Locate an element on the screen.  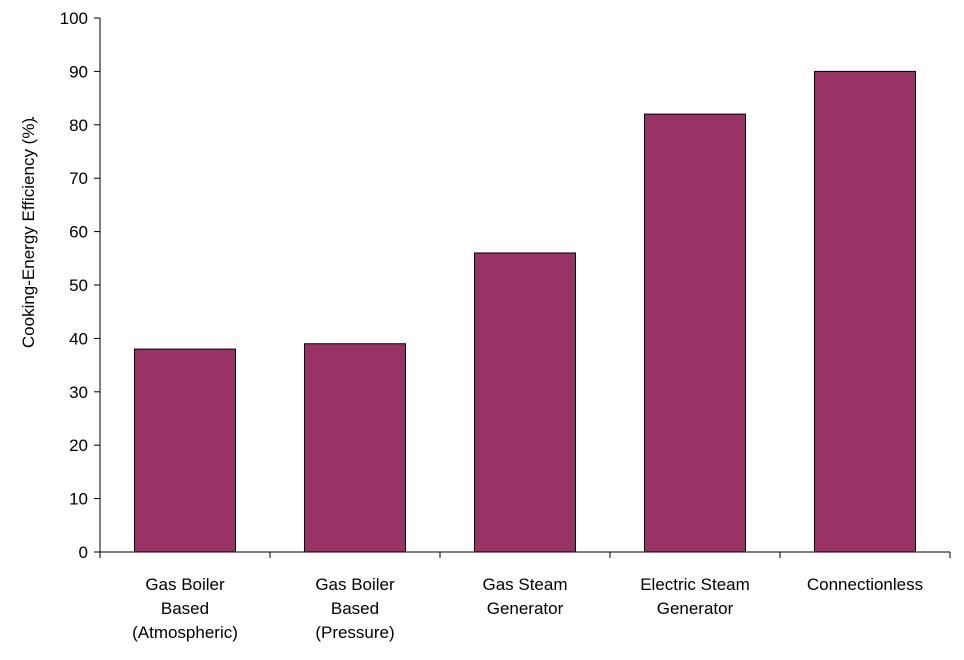
y-tick-label: 100 is located at coordinates (74, 18).